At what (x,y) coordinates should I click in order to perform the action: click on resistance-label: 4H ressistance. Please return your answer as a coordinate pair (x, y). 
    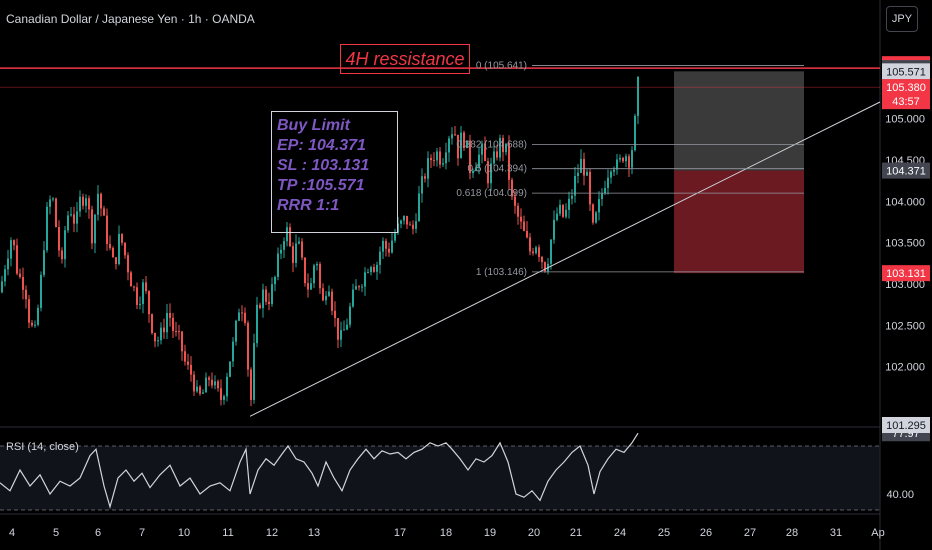
    Looking at the image, I should click on (405, 59).